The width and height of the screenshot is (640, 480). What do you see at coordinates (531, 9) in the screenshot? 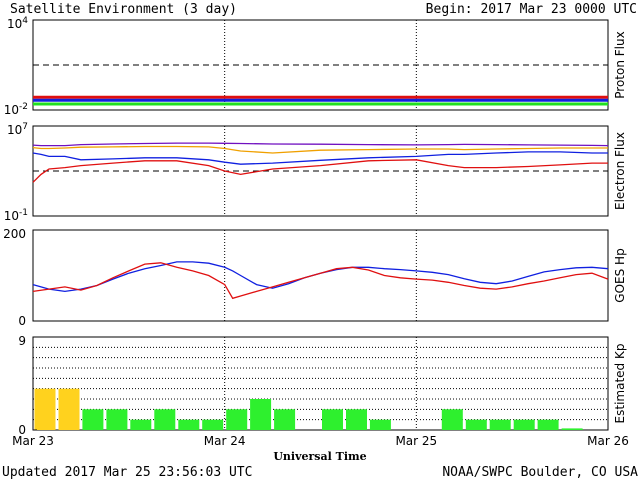
I see `begin-time: Begin: 2017 Mar 23 0000 UTC` at bounding box center [531, 9].